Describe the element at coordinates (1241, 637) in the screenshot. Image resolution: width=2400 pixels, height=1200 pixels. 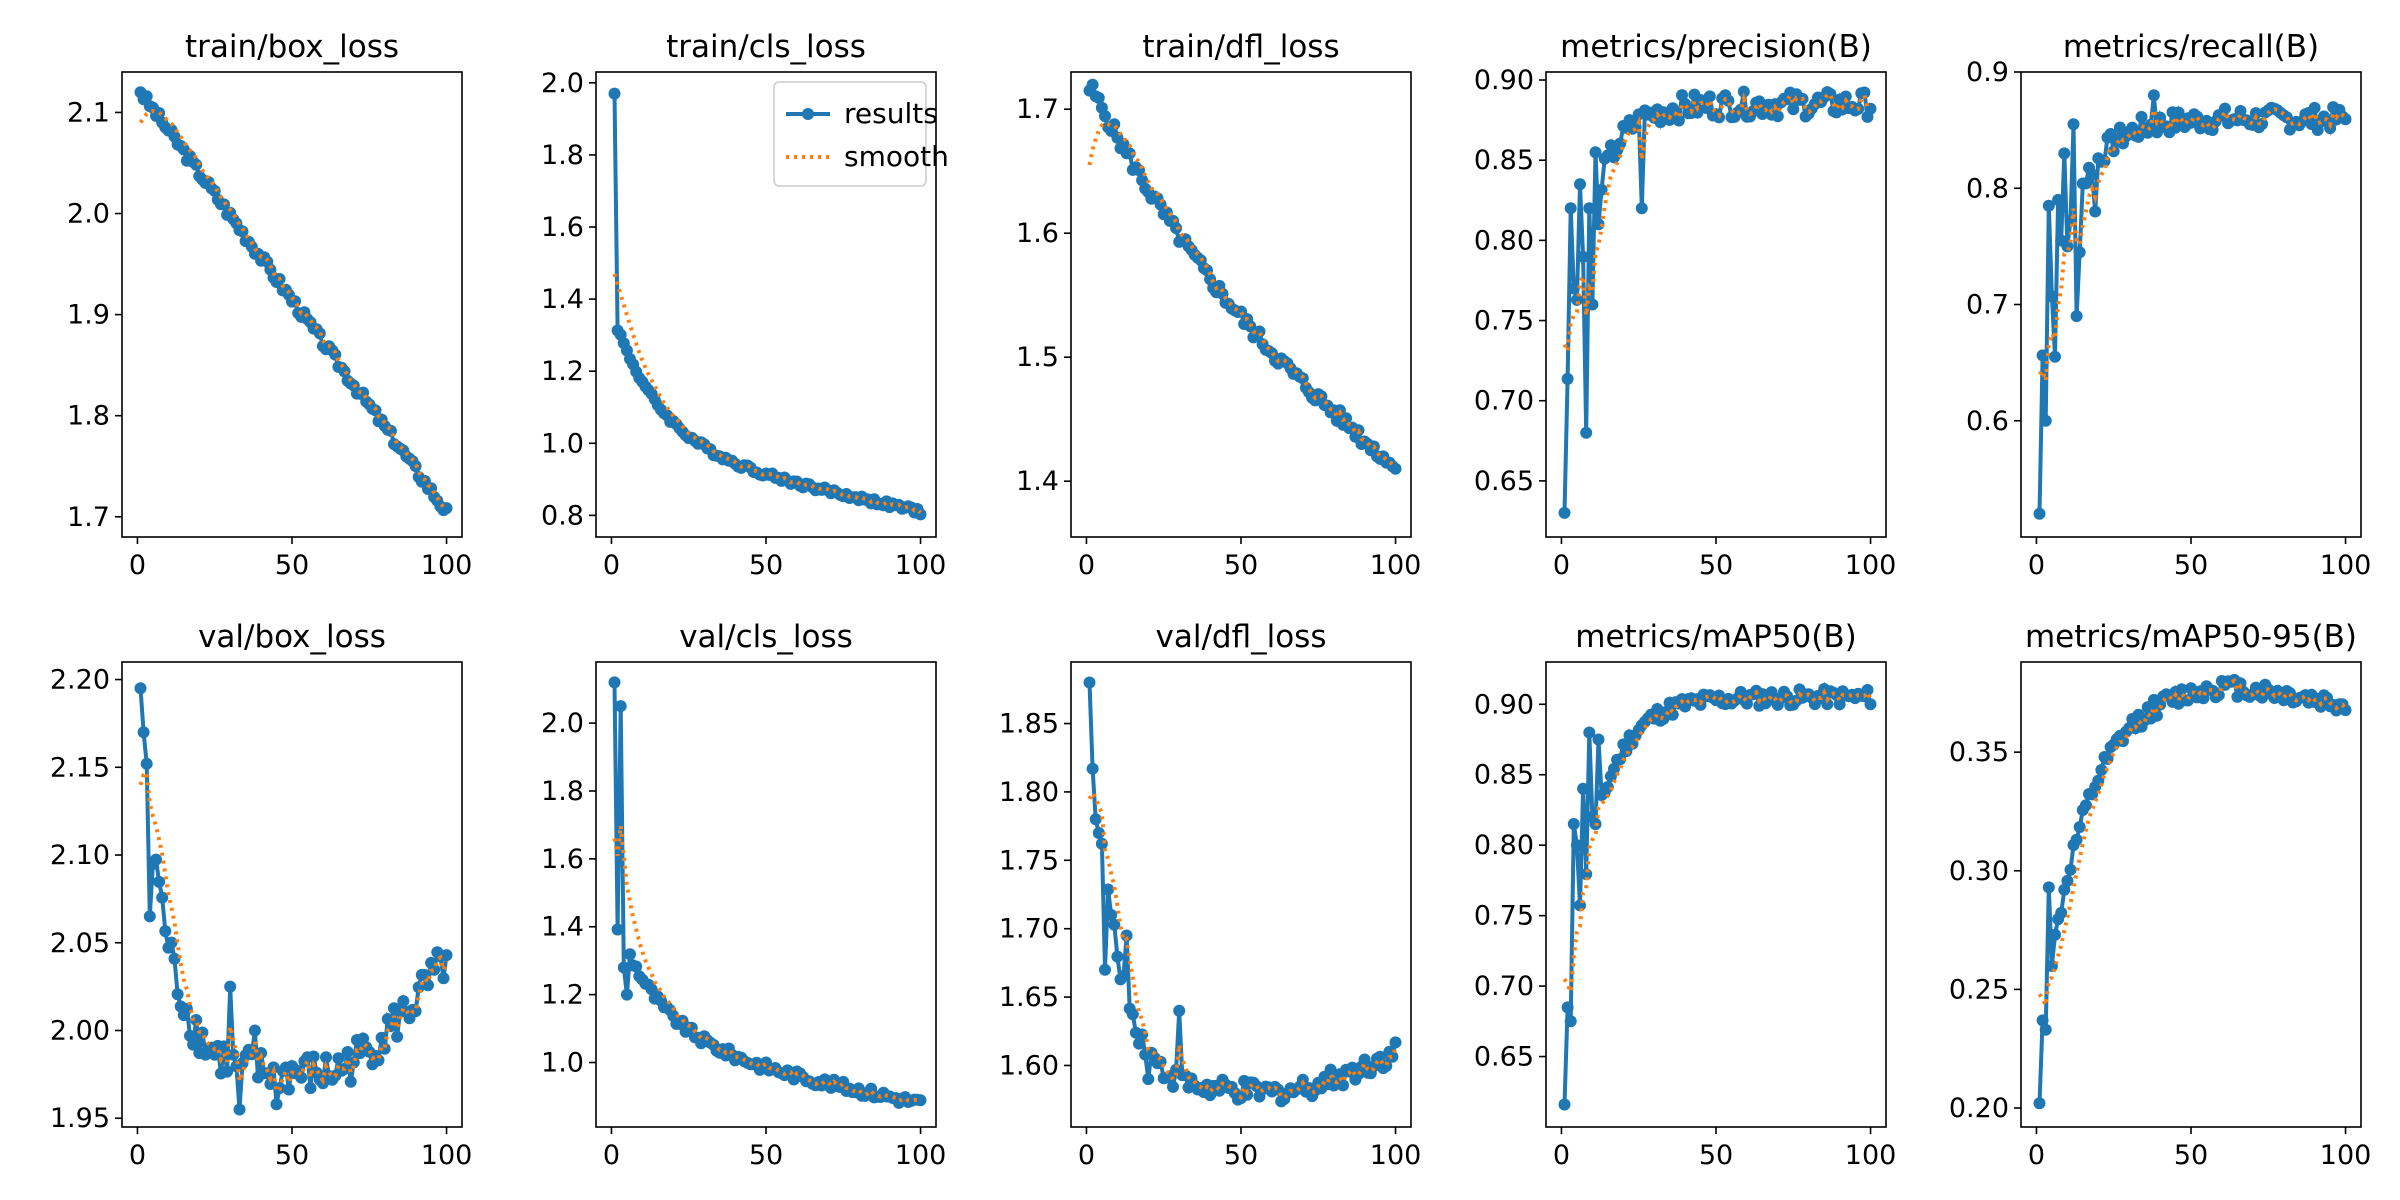
I see `subplot-title: val/dfl_loss` at that location.